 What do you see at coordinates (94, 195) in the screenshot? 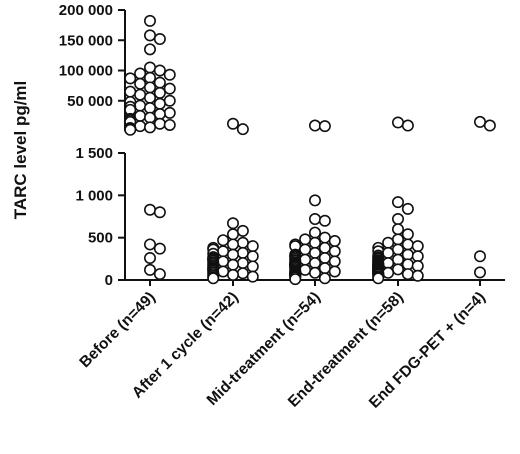
I see `lower-tick-label: 1 000` at bounding box center [94, 195].